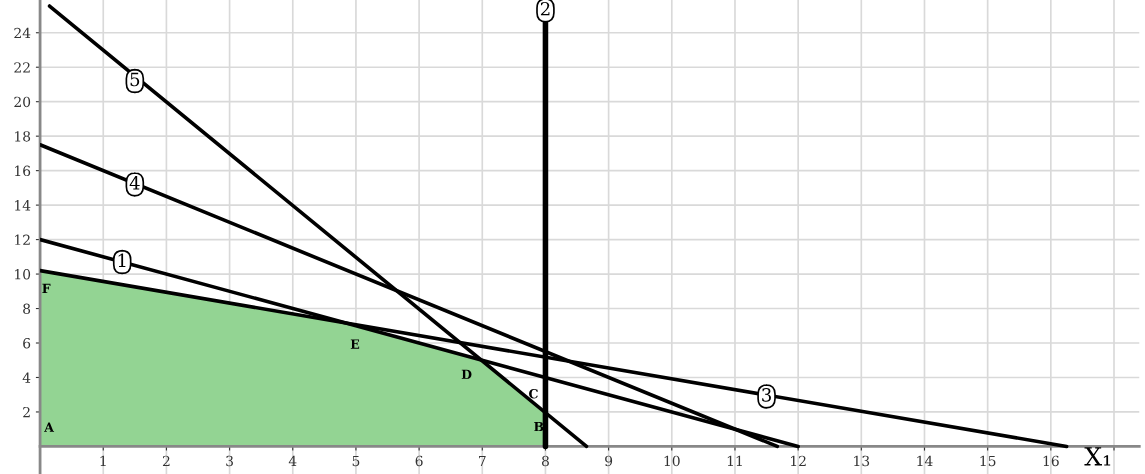  What do you see at coordinates (22, 33) in the screenshot?
I see `y-tick-label: 24` at bounding box center [22, 33].